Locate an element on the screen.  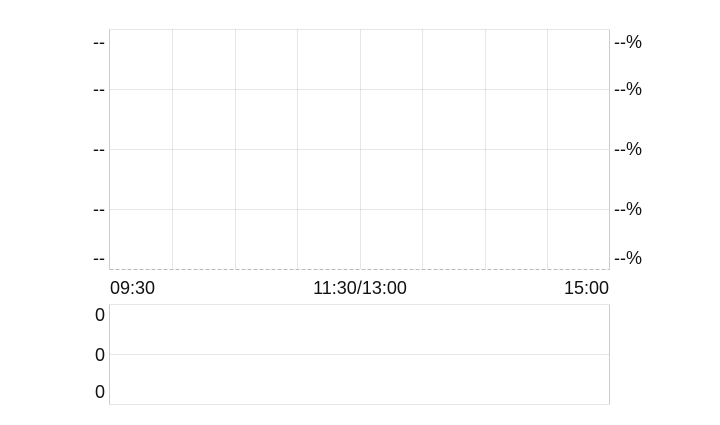
x-tick-label: 15:00 is located at coordinates (586, 288).